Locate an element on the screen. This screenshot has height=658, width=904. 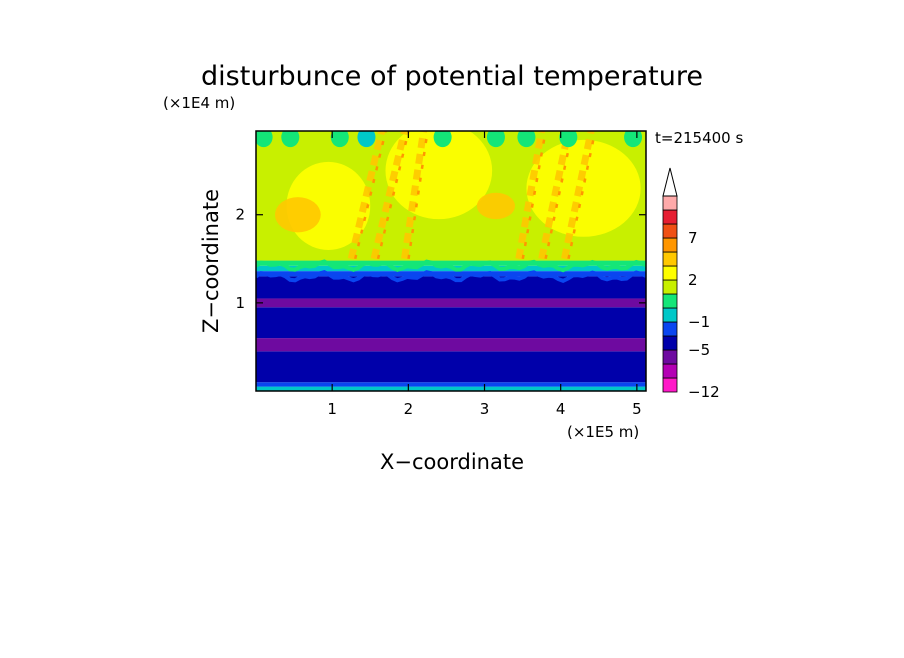
colorbar-label: 7 is located at coordinates (693, 238).